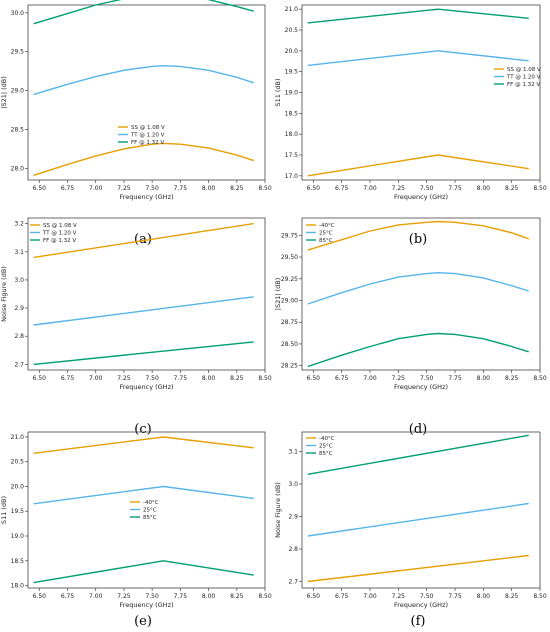 The image size is (550, 632). What do you see at coordinates (292, 113) in the screenshot?
I see `y-tick-label: 18.5` at bounding box center [292, 113].